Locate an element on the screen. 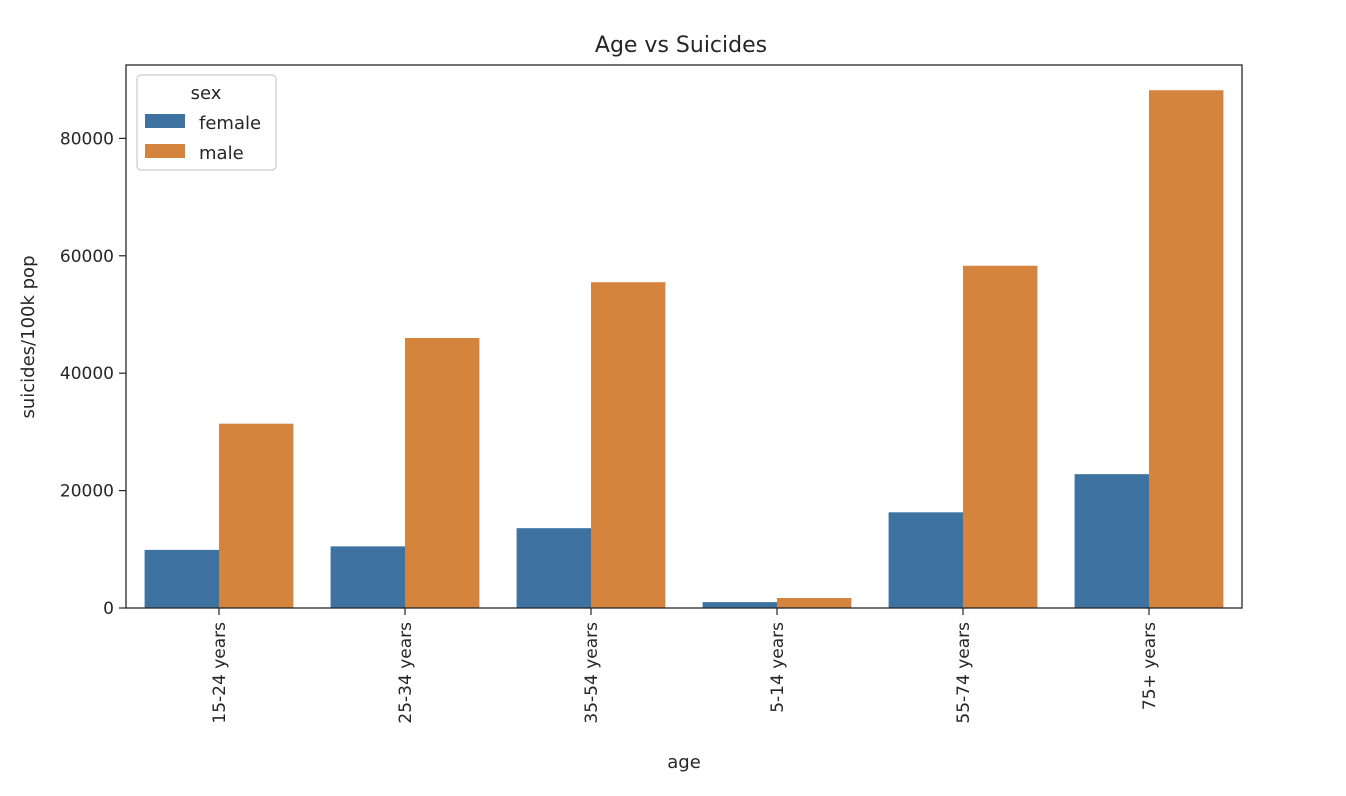  y-tick-label-3: 60000 is located at coordinates (87, 257).